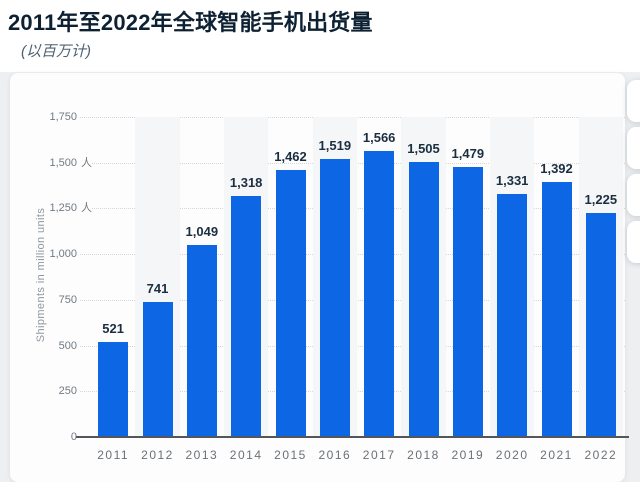  What do you see at coordinates (290, 156) in the screenshot?
I see `bar-value-label-2015: 1,462` at bounding box center [290, 156].